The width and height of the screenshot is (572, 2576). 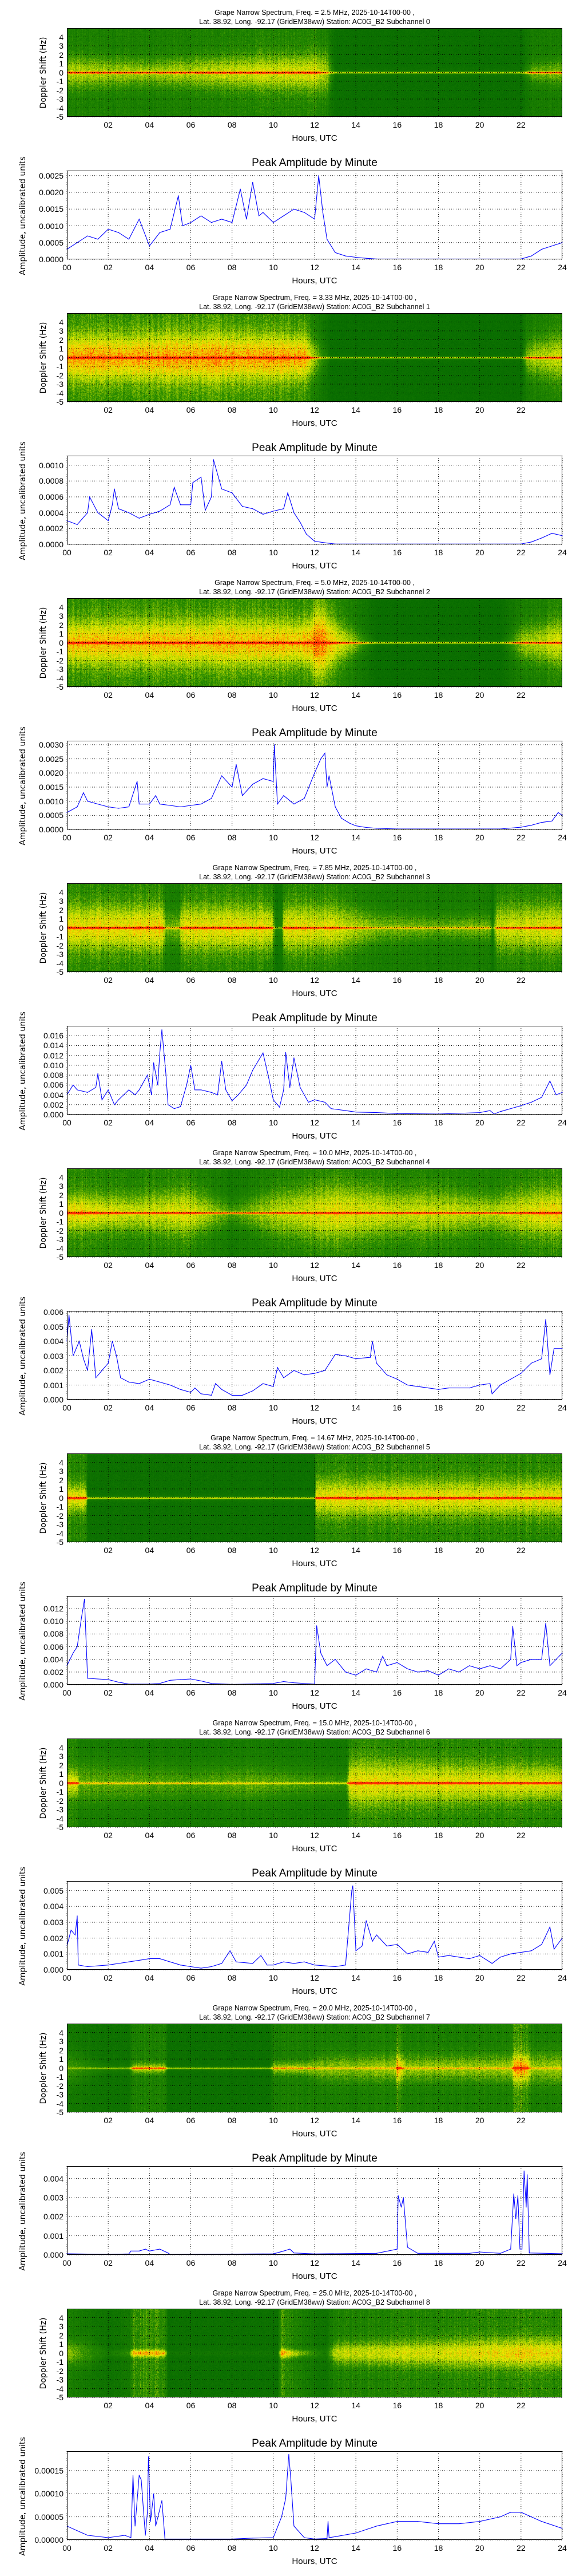 I want to click on amplitude-xtick-label: 12, so click(x=314, y=1977).